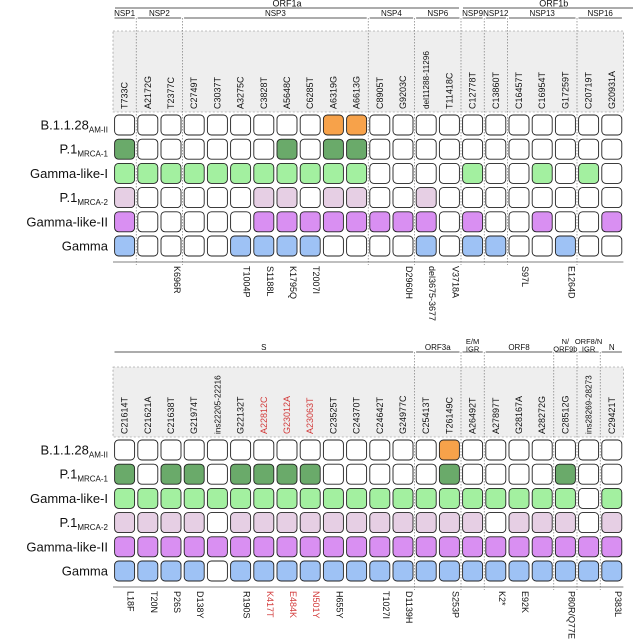 Image resolution: width=633 pixels, height=644 pixels. Describe the element at coordinates (264, 415) in the screenshot. I see `mutation-label: A22812C` at that location.